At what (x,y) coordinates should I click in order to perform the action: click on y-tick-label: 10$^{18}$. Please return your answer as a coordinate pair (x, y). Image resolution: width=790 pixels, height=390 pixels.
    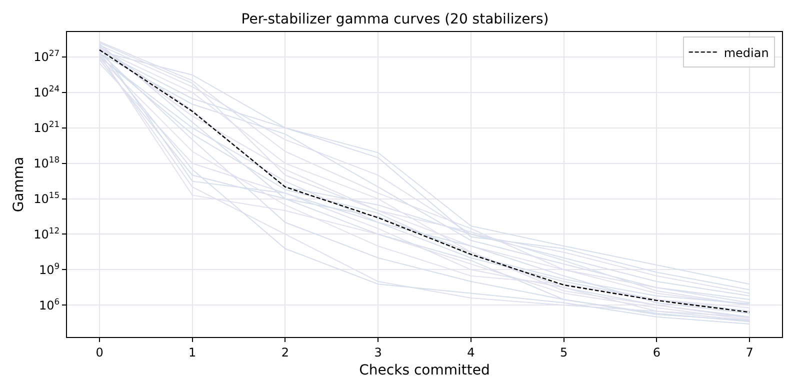
    Looking at the image, I should click on (47, 162).